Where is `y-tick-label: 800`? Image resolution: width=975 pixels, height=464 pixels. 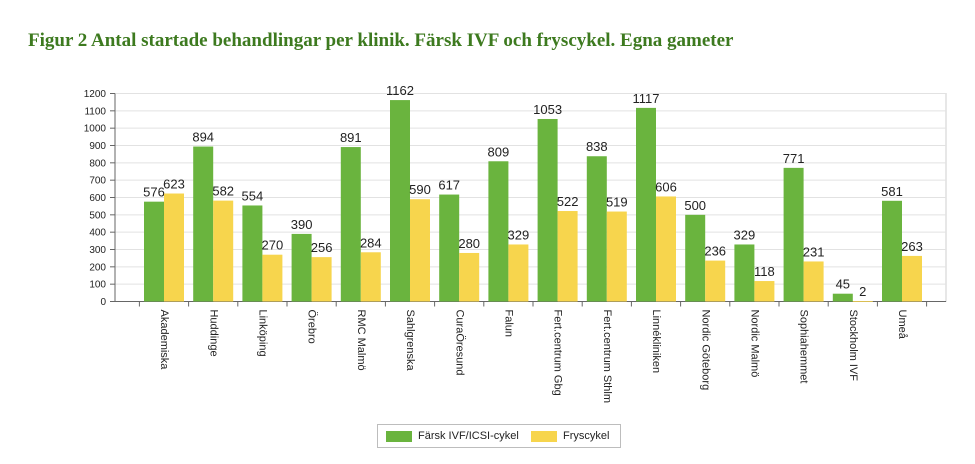 y-tick-label: 800 is located at coordinates (97, 163).